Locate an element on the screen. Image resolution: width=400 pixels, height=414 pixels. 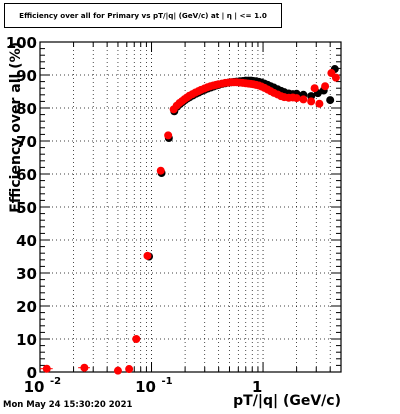
x-axis-label: pT/|q| (GeV/c) is located at coordinates (287, 401).